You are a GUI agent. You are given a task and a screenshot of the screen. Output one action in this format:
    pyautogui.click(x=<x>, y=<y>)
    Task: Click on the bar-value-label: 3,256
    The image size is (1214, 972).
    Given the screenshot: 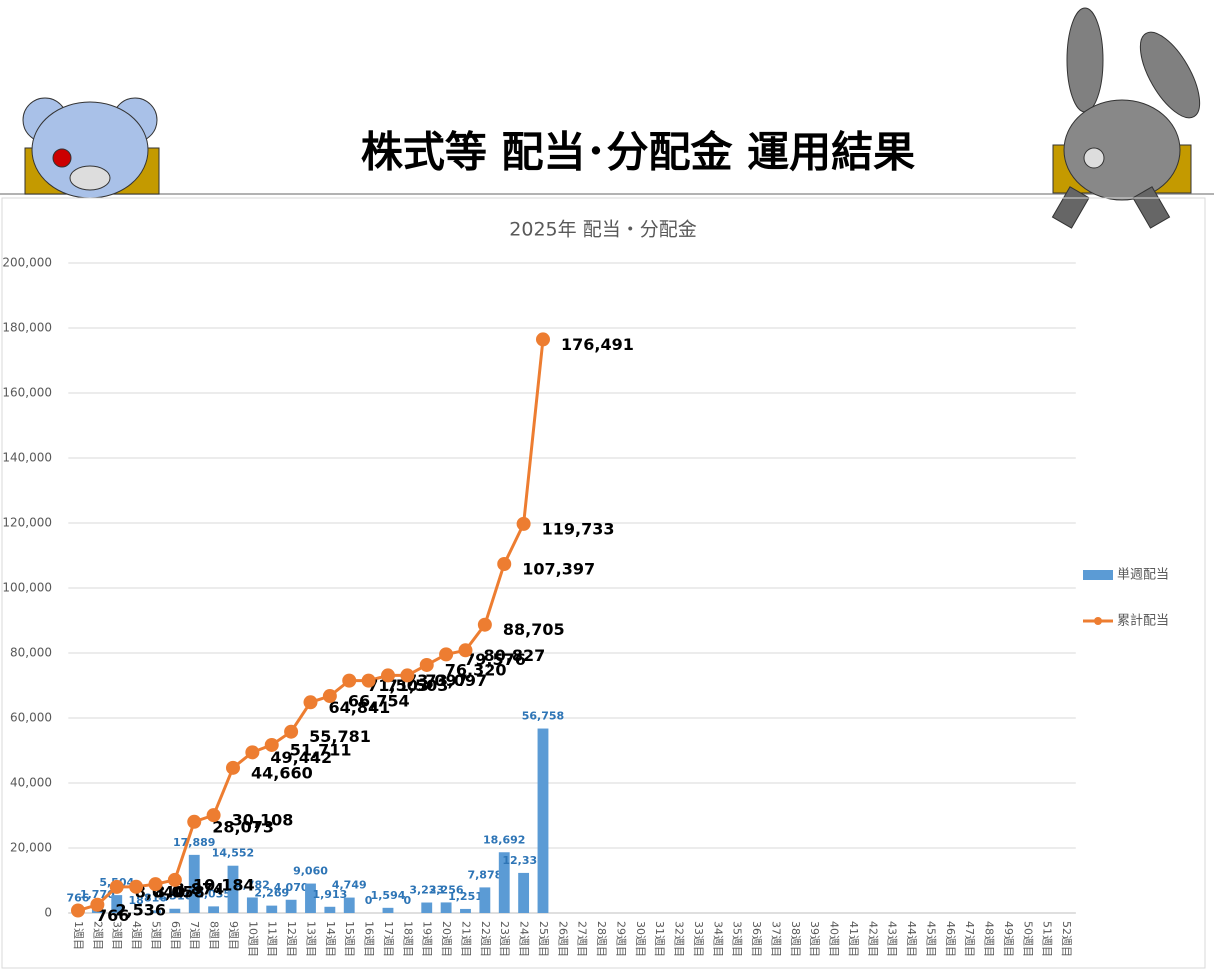 What is the action you would take?
    pyautogui.click(x=446, y=889)
    